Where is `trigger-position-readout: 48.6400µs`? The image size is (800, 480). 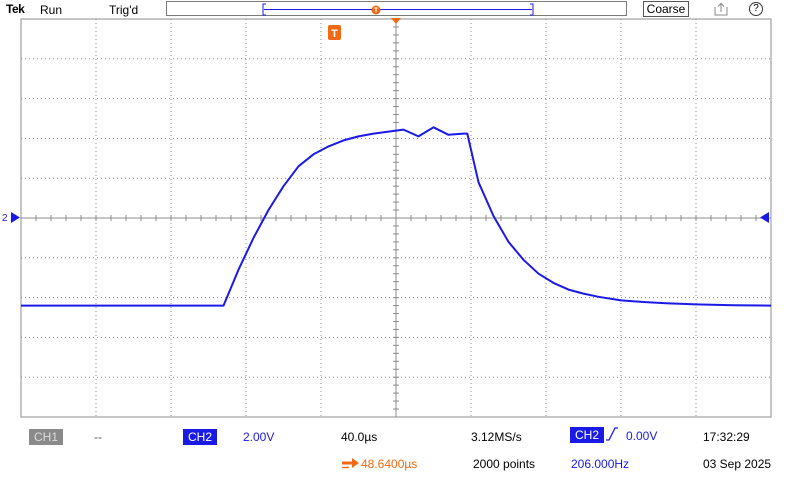 trigger-position-readout: 48.6400µs is located at coordinates (379, 464).